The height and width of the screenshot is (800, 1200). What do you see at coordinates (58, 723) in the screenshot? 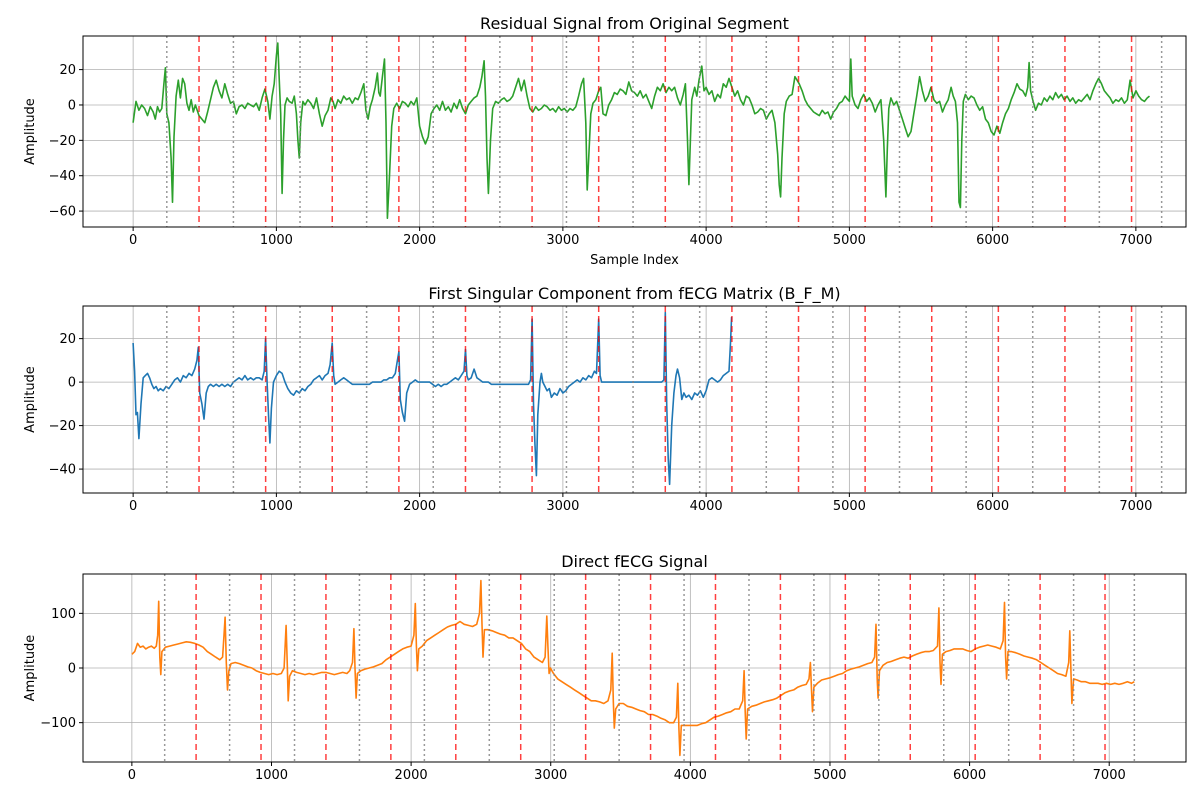
I see `y-tick-label: −100` at bounding box center [58, 723].